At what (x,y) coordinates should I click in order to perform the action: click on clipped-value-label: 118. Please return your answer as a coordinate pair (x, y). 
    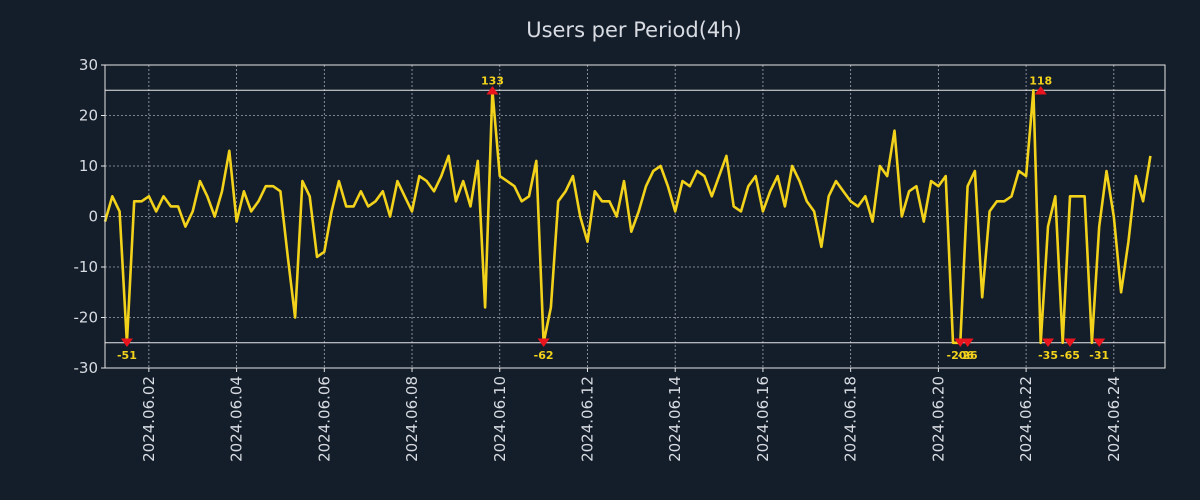
    Looking at the image, I should click on (1040, 80).